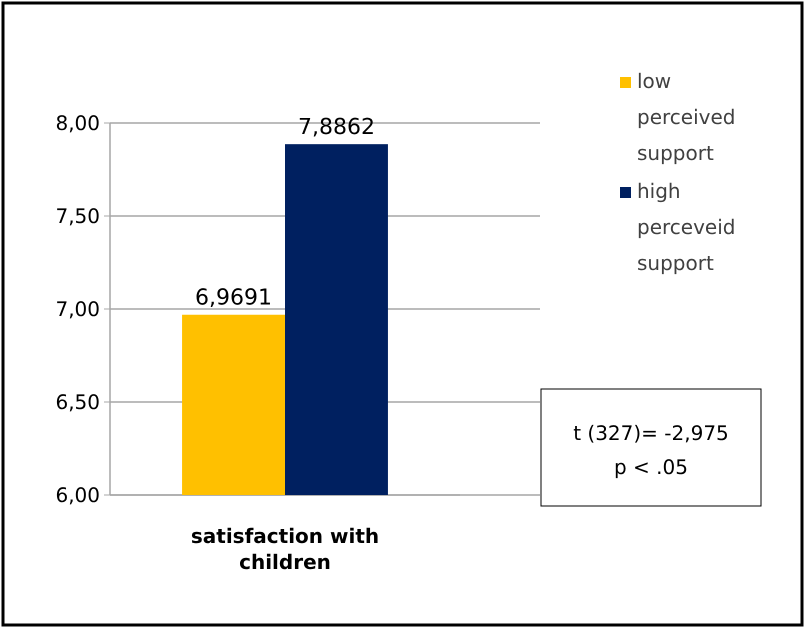 Image resolution: width=805 pixels, height=628 pixels. I want to click on y-tick-label: 7,00, so click(77, 309).